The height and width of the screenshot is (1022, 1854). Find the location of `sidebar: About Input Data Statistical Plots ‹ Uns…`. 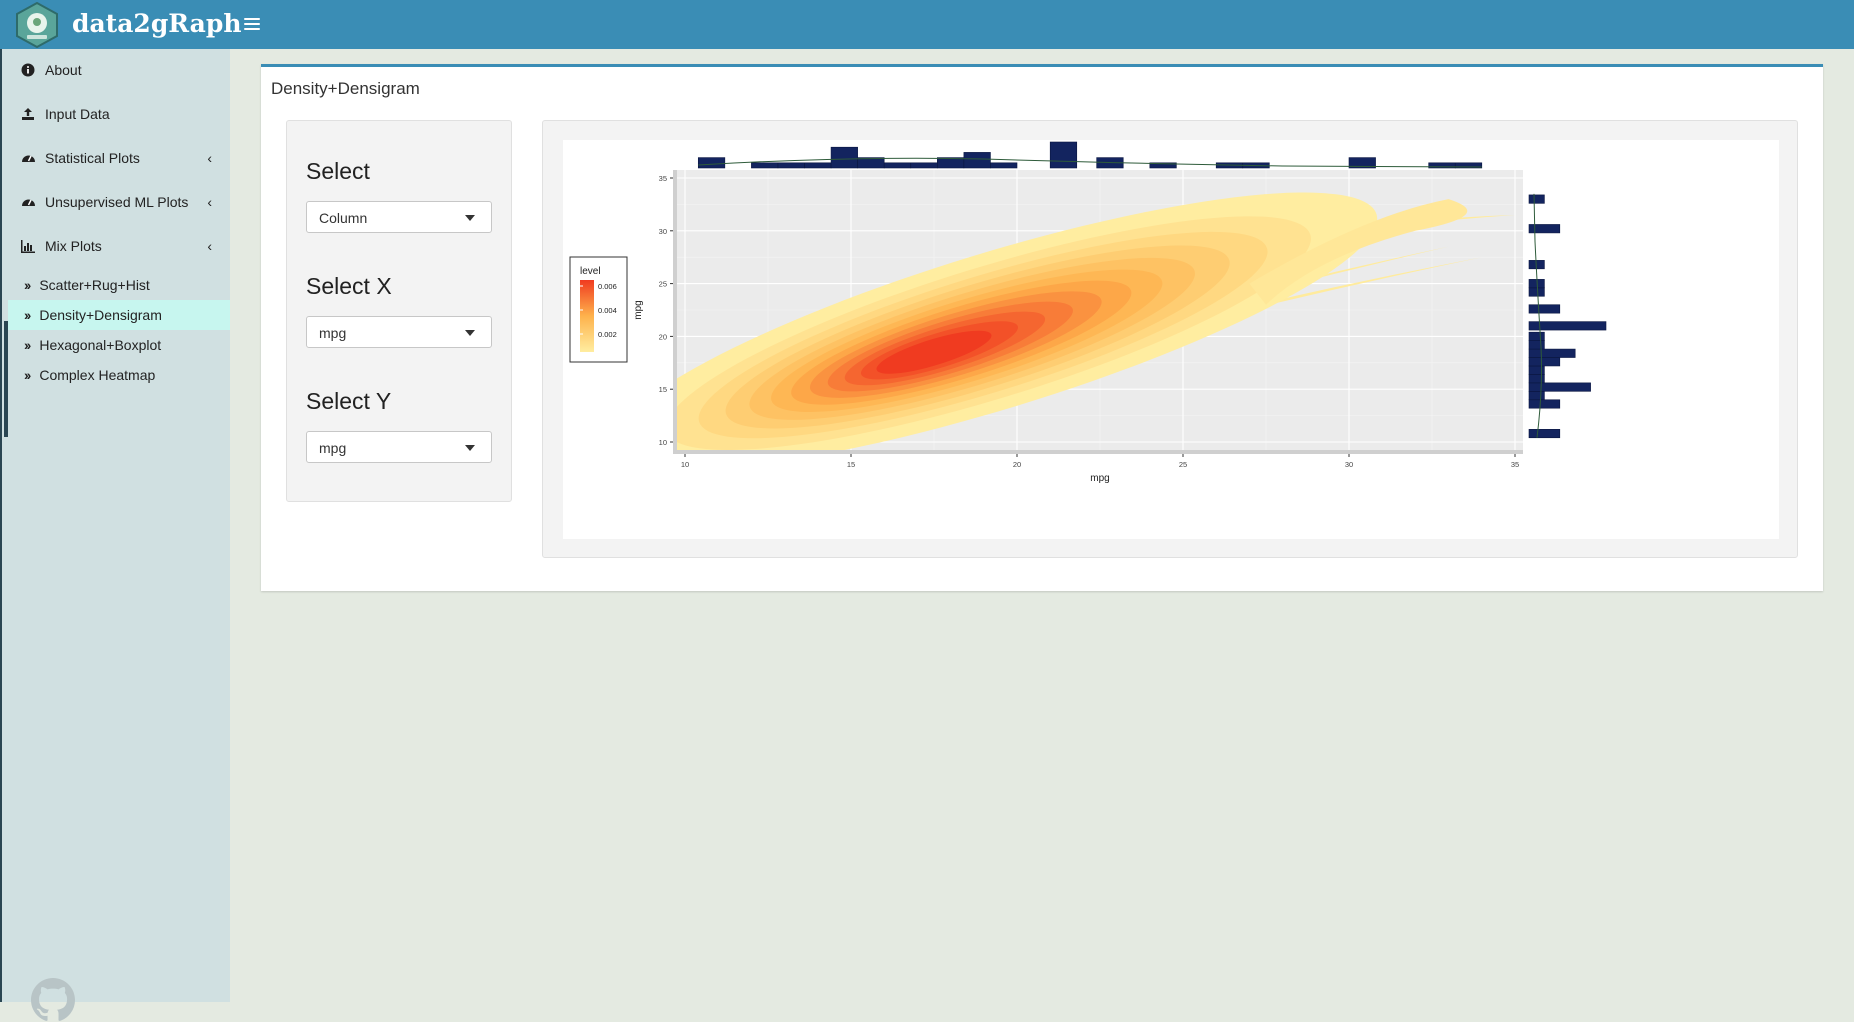

sidebar: About Input Data Statistical Plots ‹ Uns… is located at coordinates (115, 535).